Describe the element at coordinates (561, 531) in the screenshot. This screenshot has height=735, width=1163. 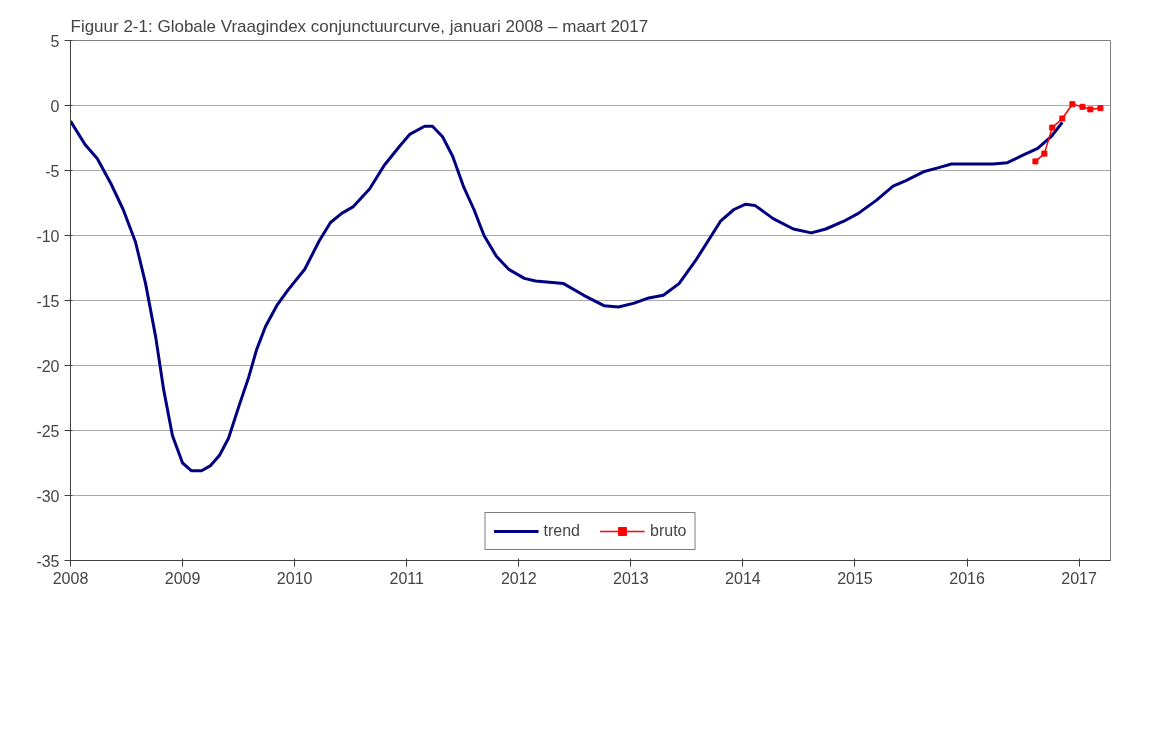
I see `legend-label: trend` at that location.